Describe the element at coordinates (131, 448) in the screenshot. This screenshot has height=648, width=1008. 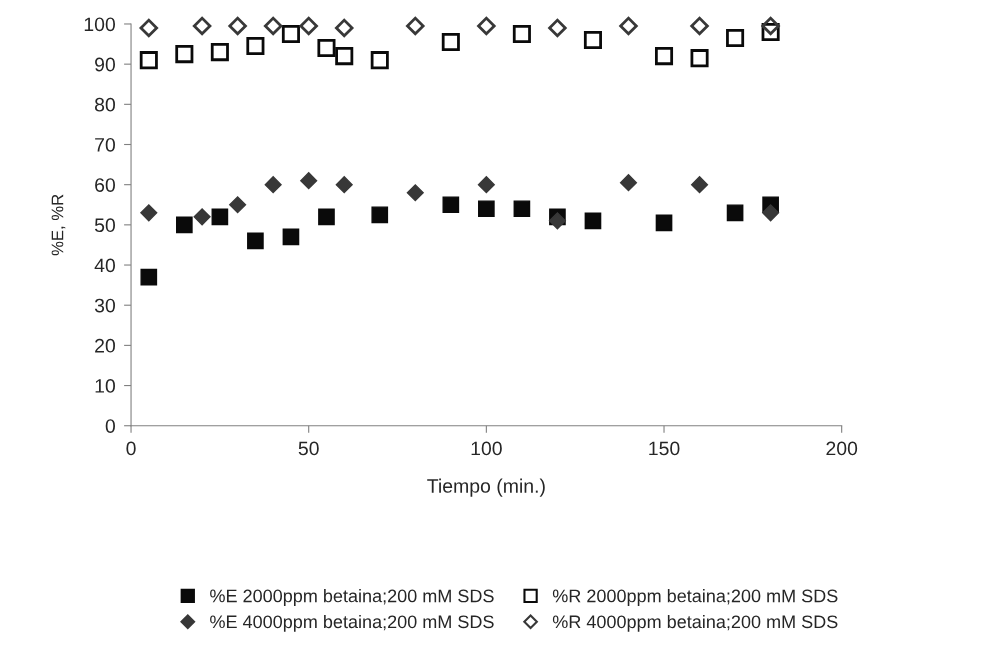
I see `x-tick-label: 0` at that location.